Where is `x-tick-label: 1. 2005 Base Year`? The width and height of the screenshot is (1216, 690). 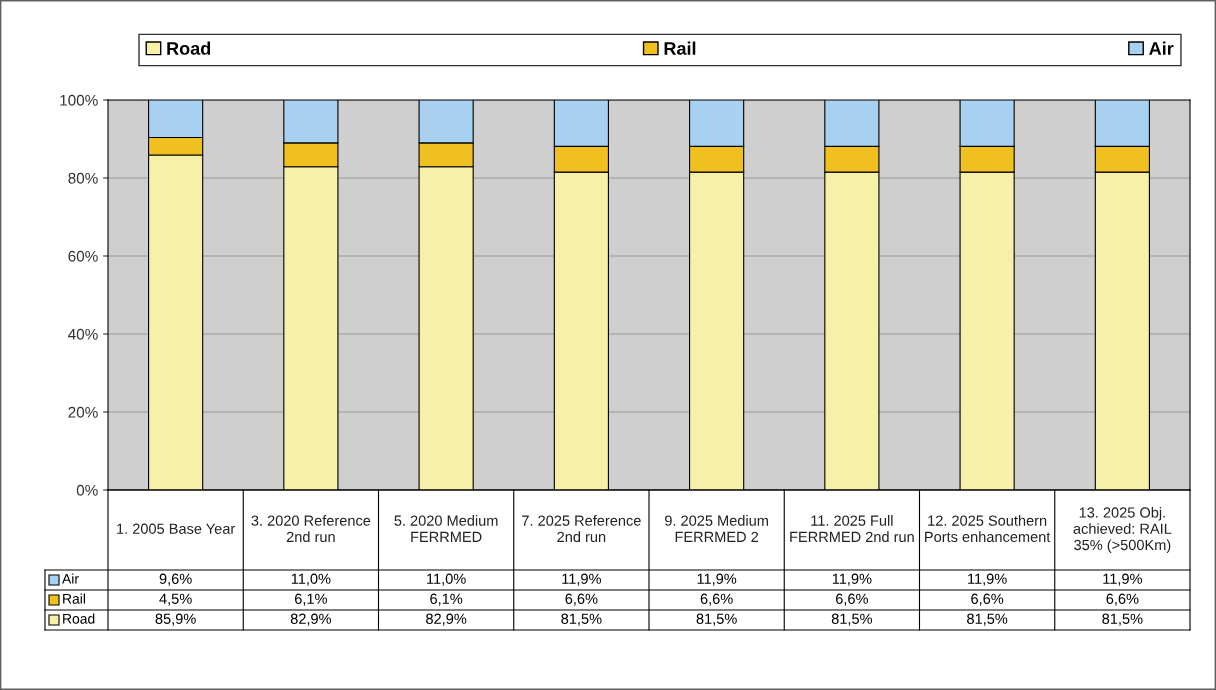
x-tick-label: 1. 2005 Base Year is located at coordinates (176, 528).